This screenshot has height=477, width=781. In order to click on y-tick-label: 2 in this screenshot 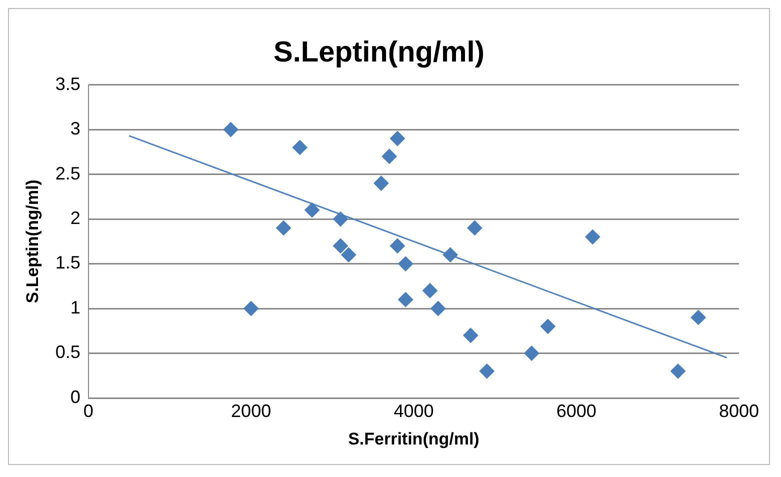, I will do `click(75, 218)`.